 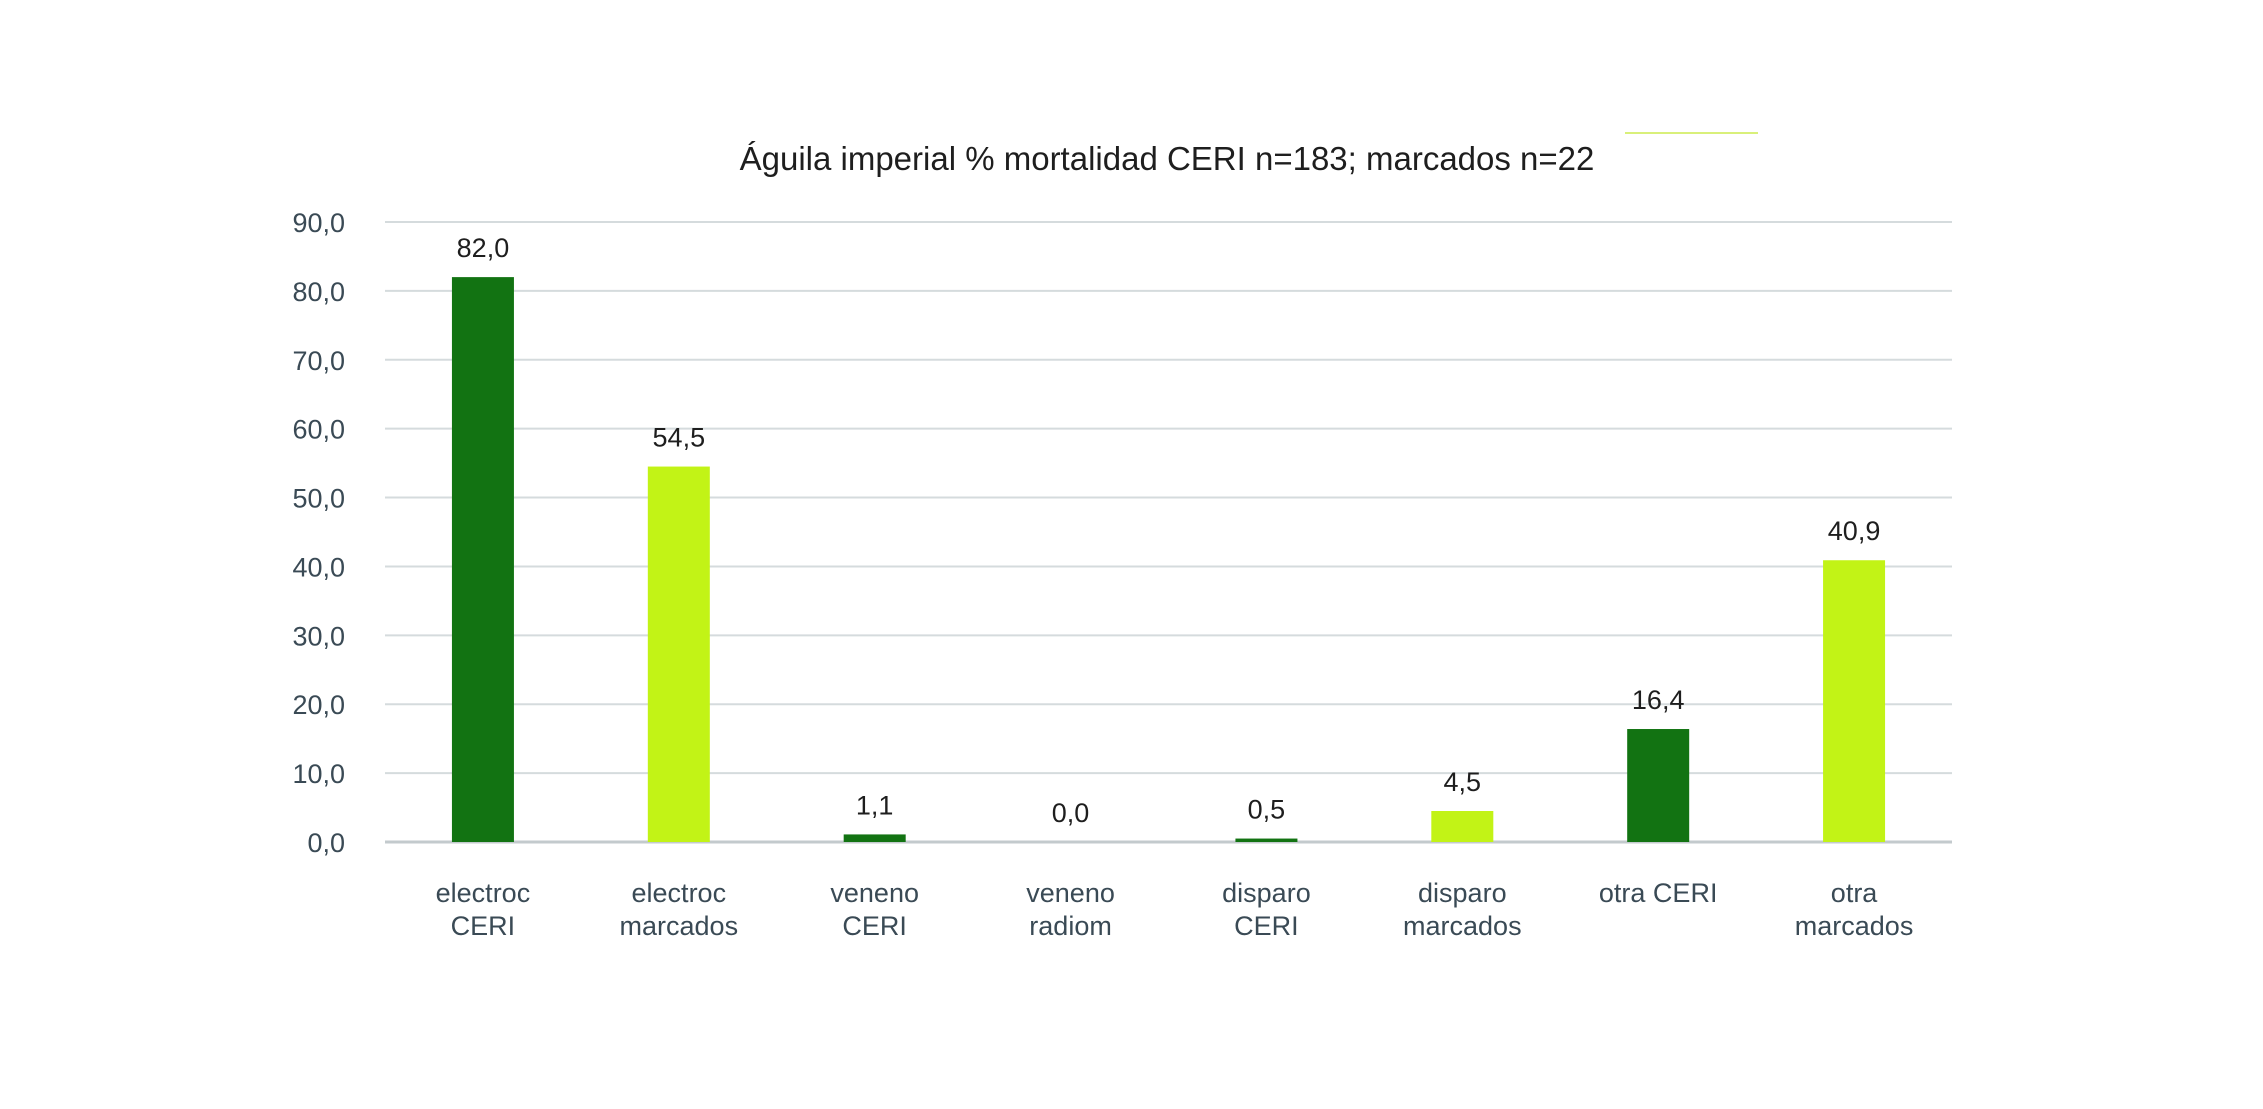 I want to click on x-tick-label: otra, so click(x=1855, y=893).